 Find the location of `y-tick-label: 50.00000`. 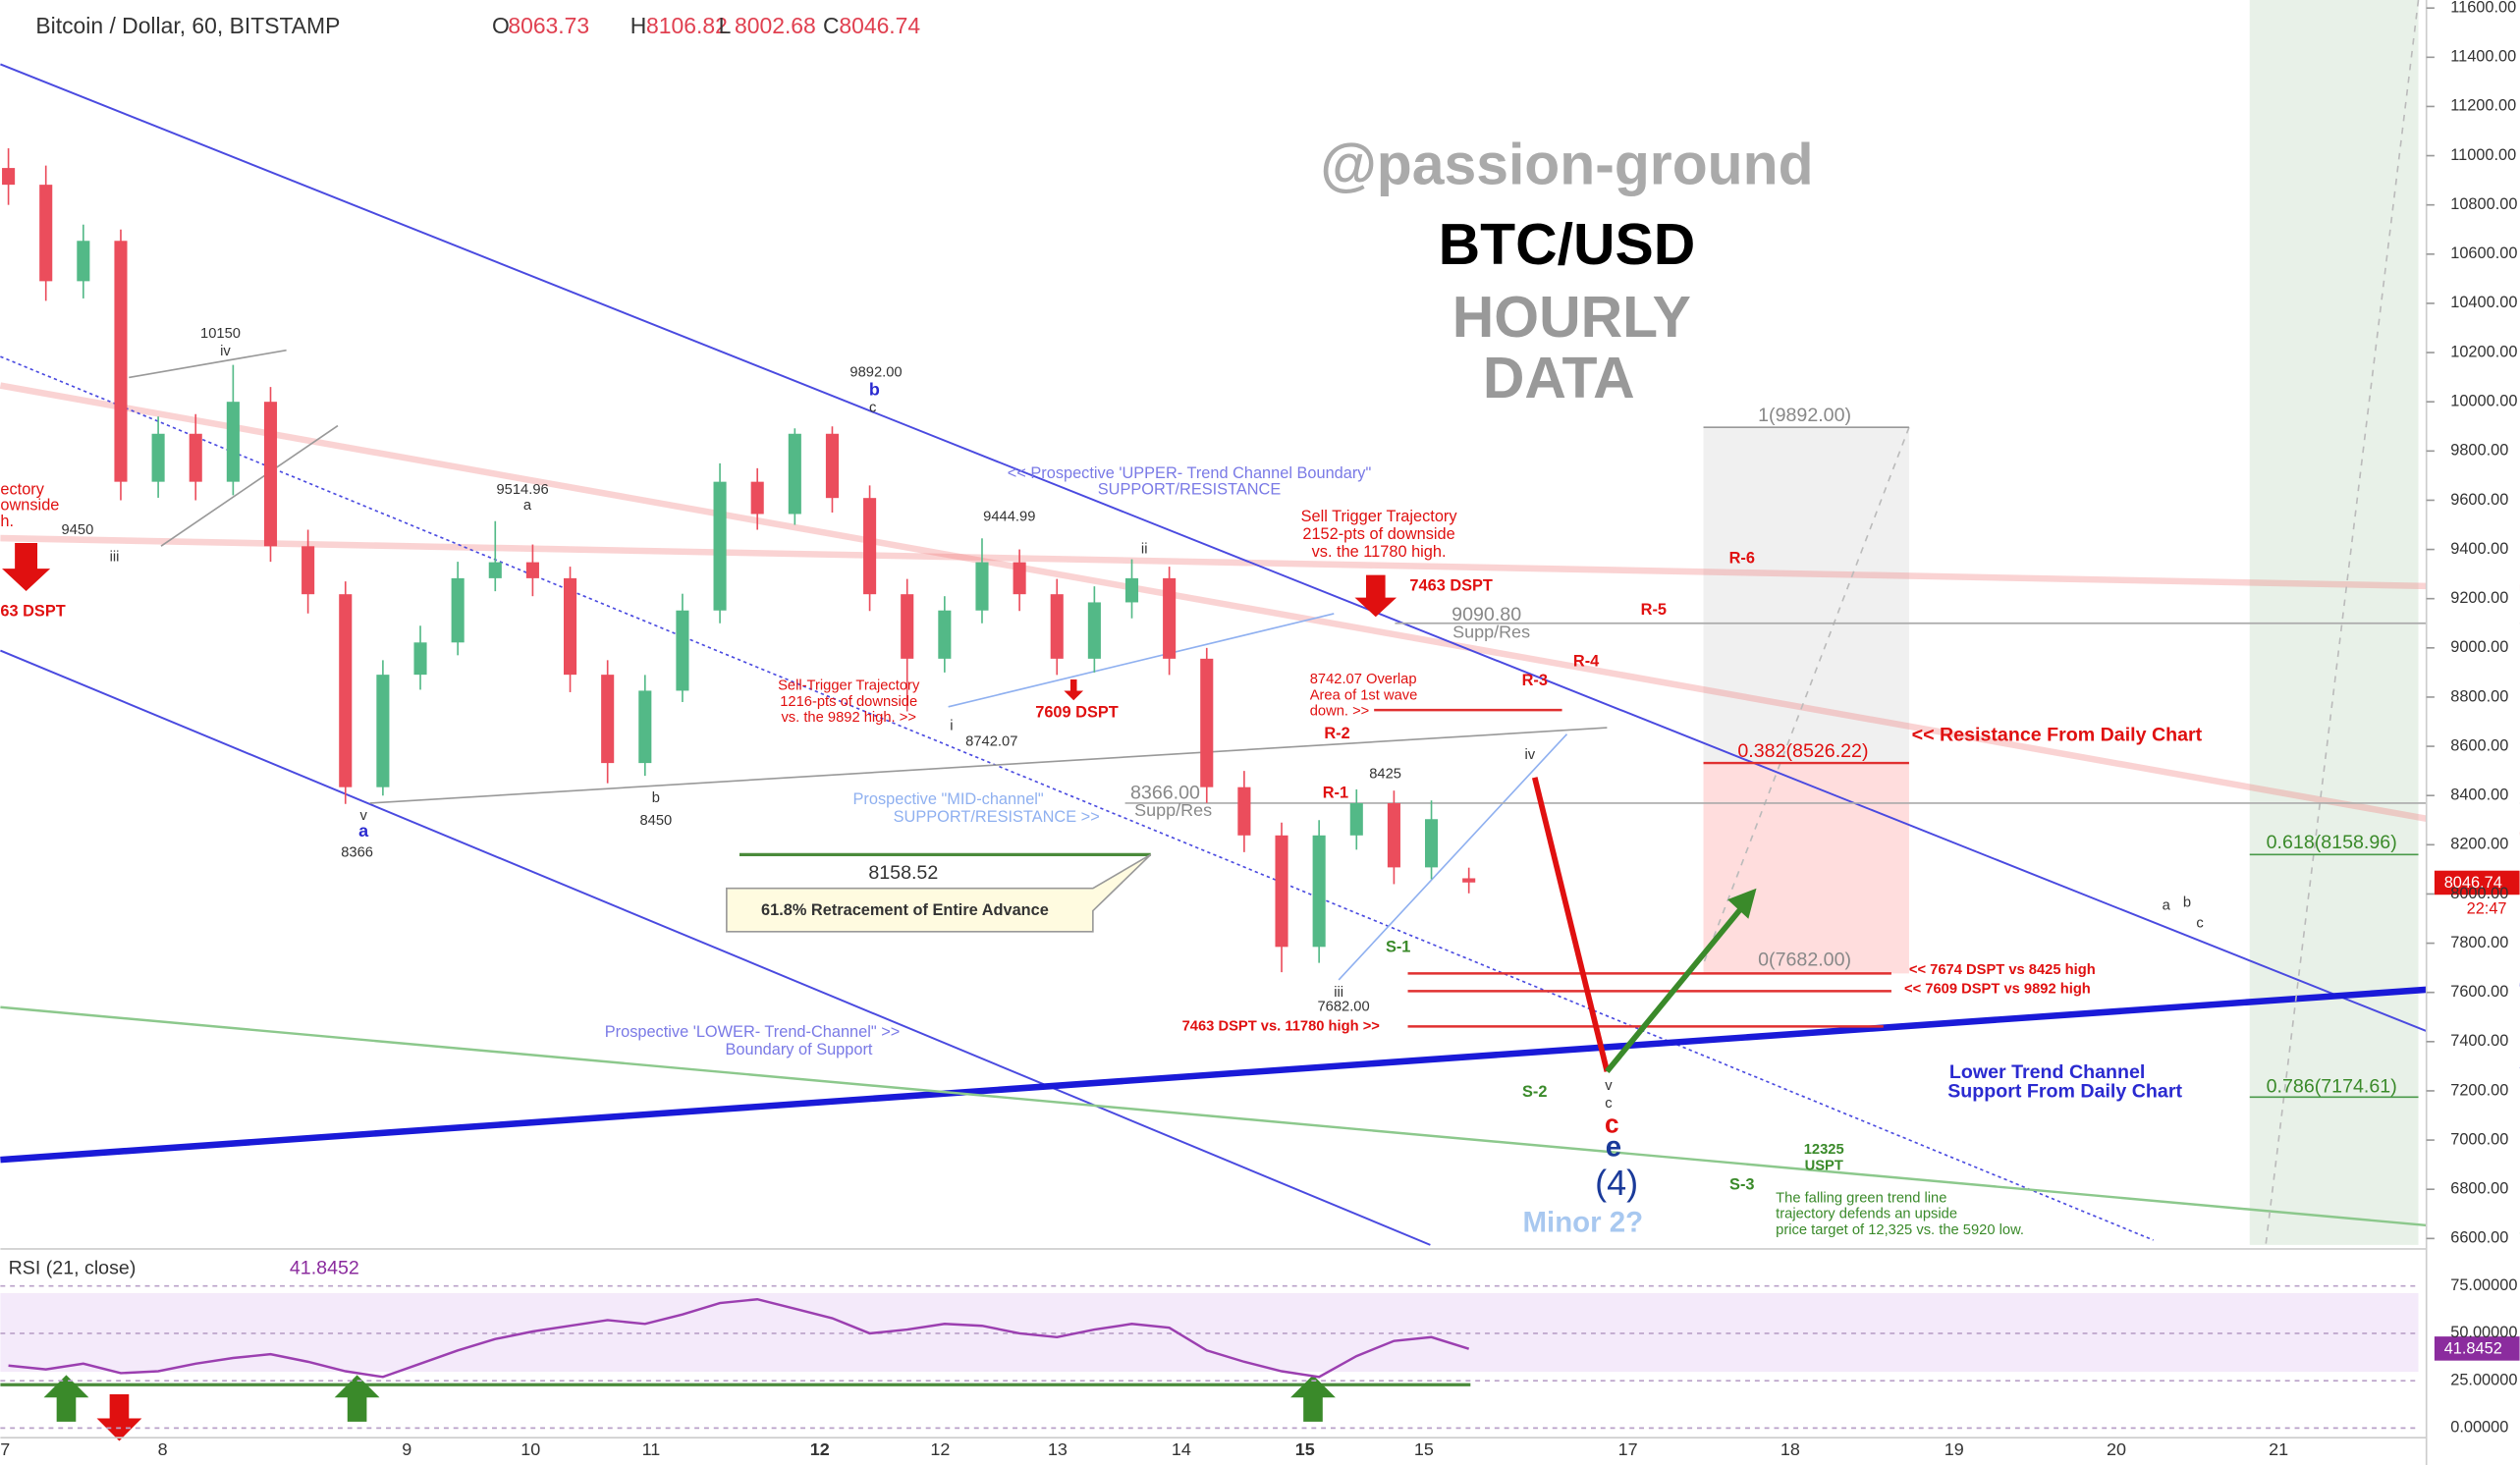

y-tick-label: 50.00000 is located at coordinates (2483, 1332).